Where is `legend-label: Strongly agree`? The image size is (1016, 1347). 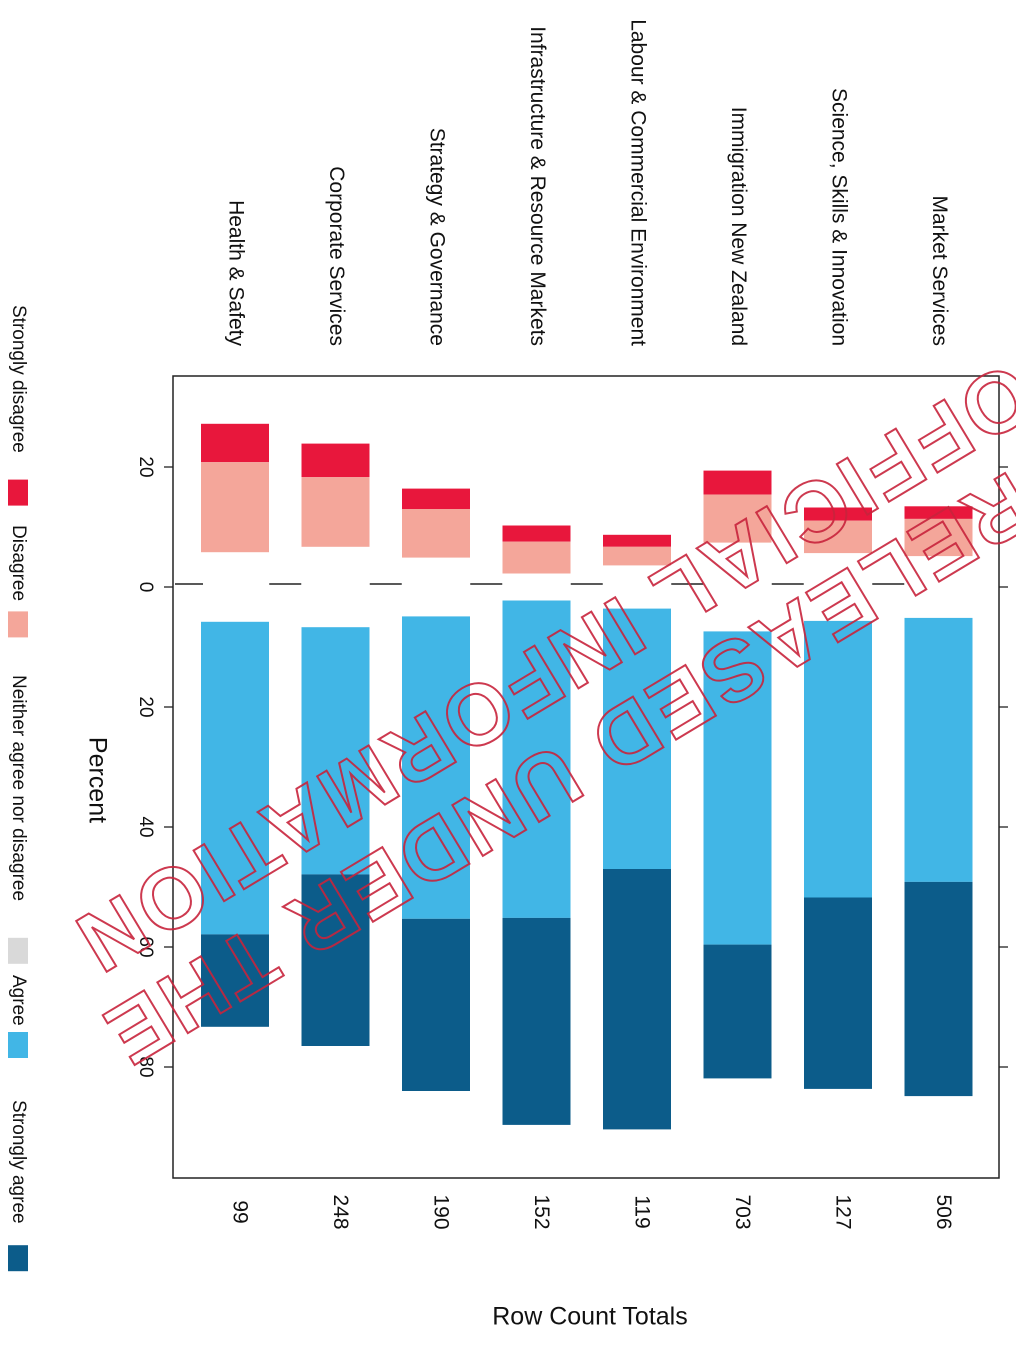 legend-label: Strongly agree is located at coordinates (18, 1162).